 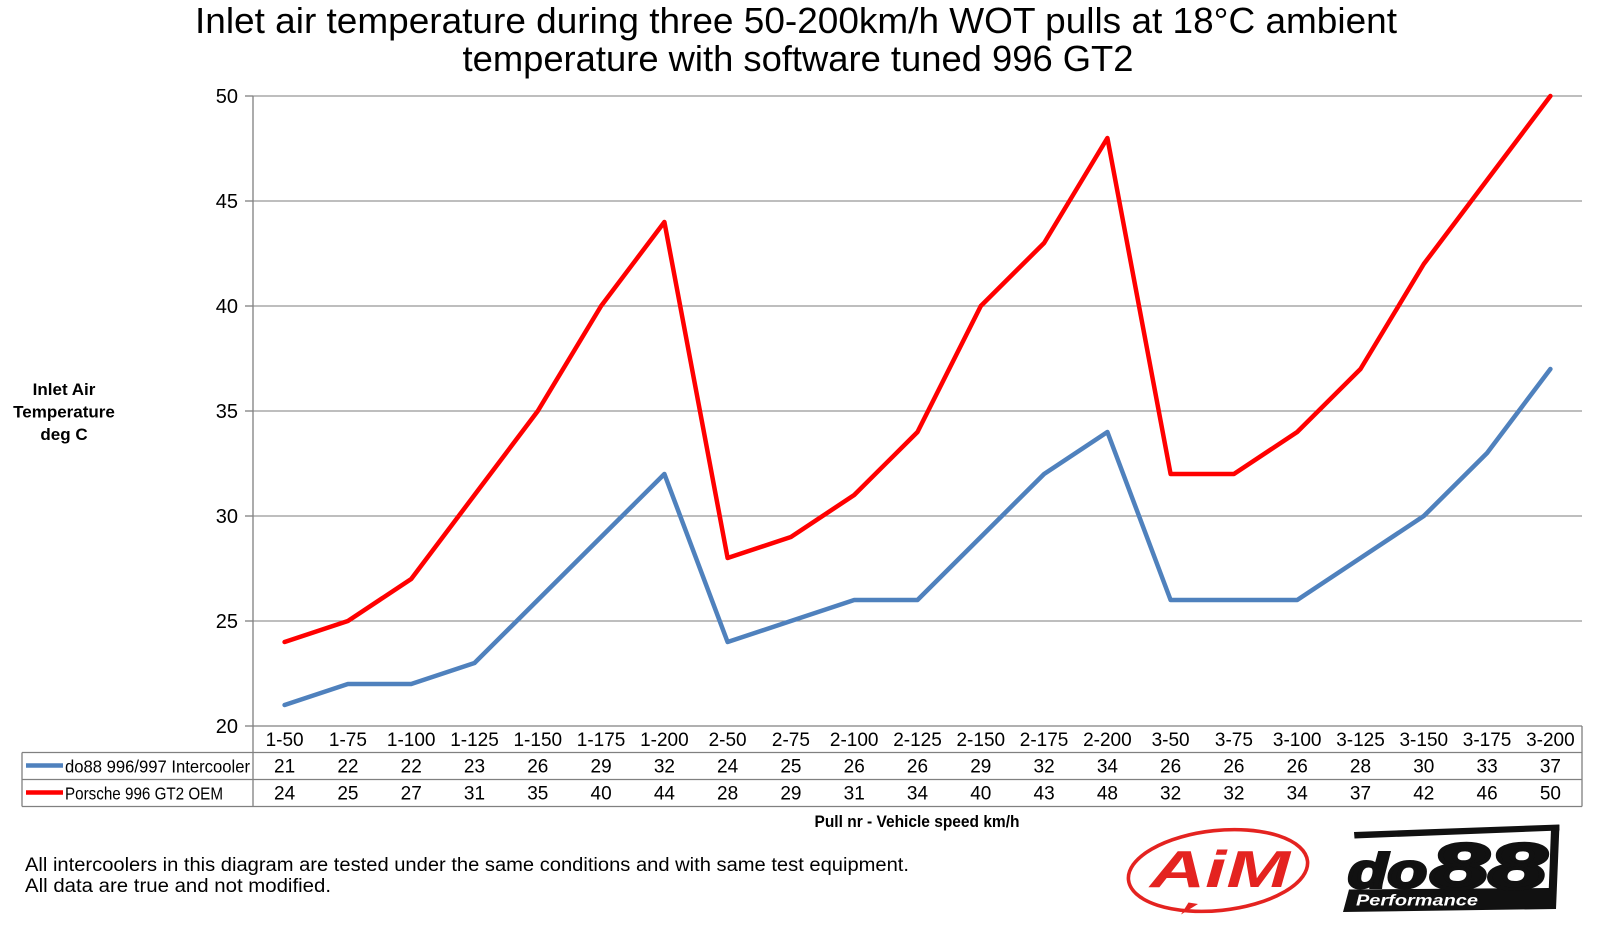 What do you see at coordinates (474, 740) in the screenshot?
I see `svg-text: 1-125` at bounding box center [474, 740].